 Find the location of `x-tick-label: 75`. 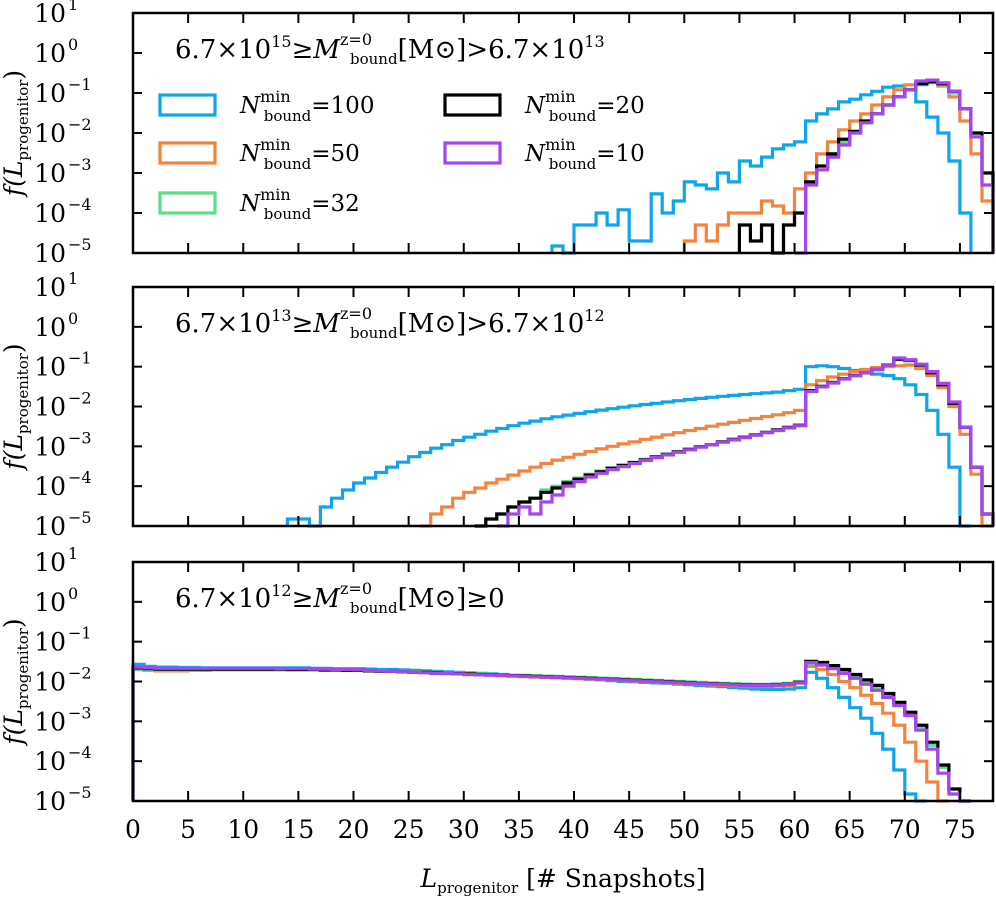

x-tick-label: 75 is located at coordinates (960, 829).